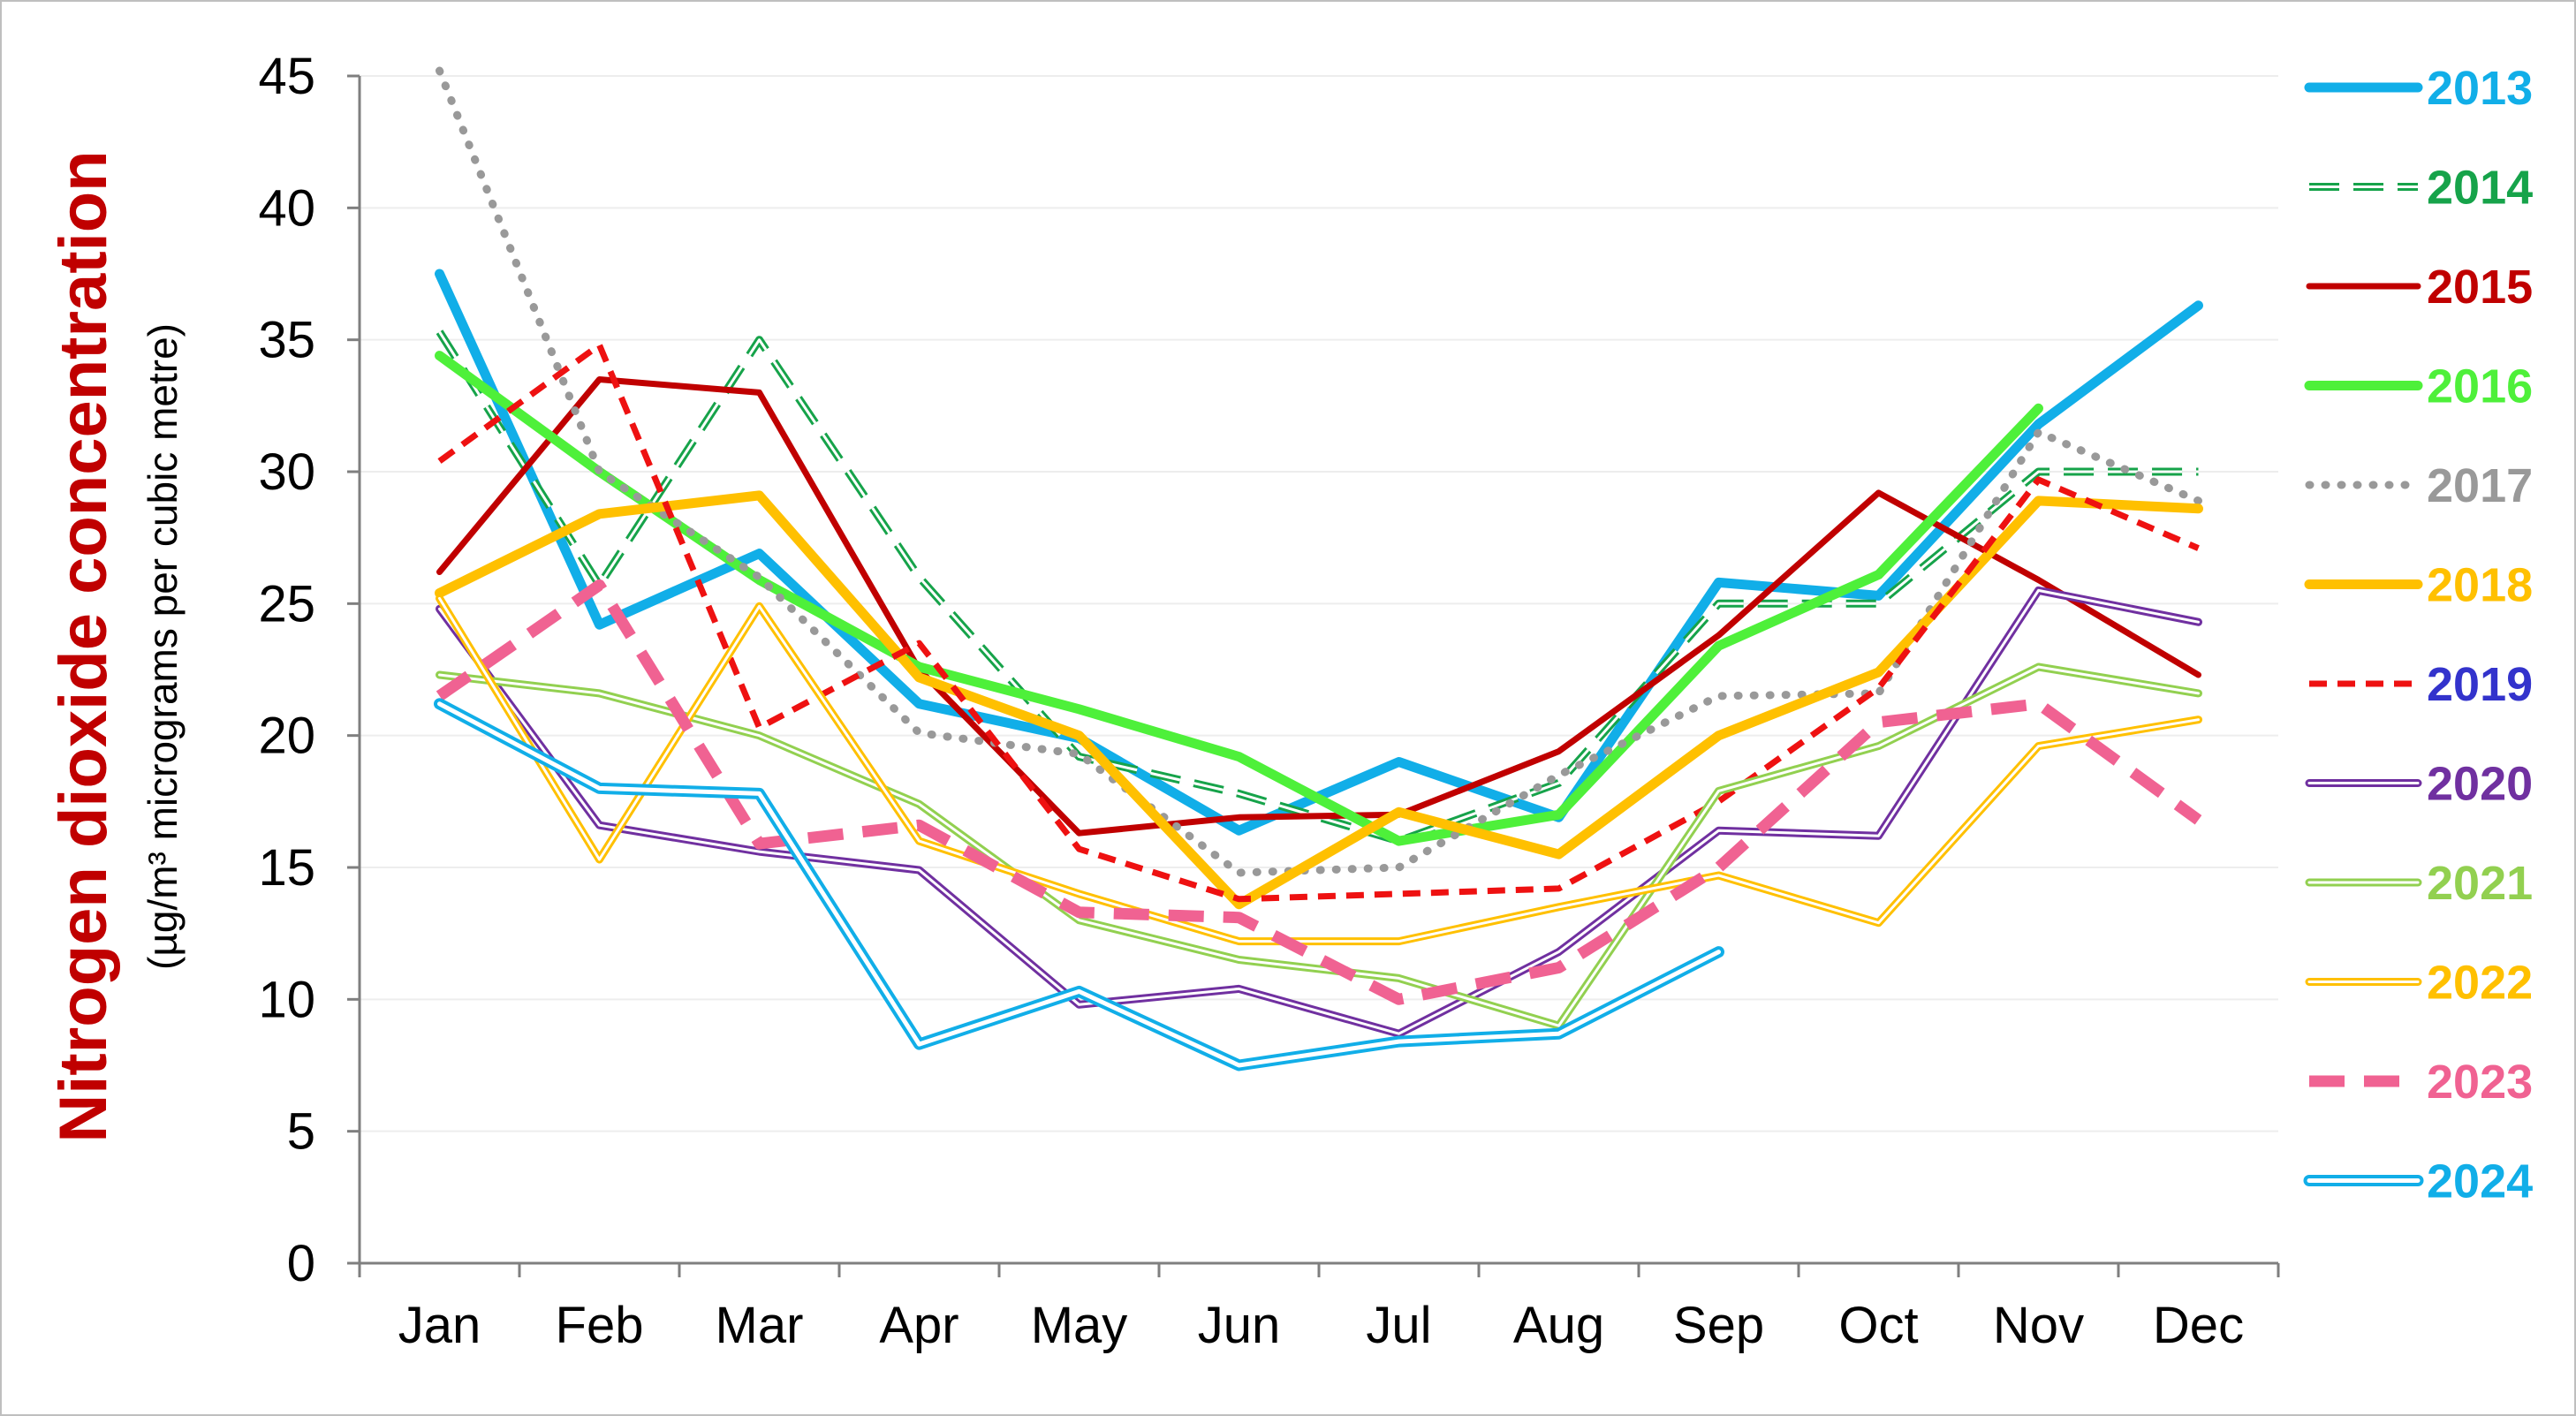 Image resolution: width=2576 pixels, height=1416 pixels. What do you see at coordinates (919, 1325) in the screenshot?
I see `x-tick-label: Apr` at bounding box center [919, 1325].